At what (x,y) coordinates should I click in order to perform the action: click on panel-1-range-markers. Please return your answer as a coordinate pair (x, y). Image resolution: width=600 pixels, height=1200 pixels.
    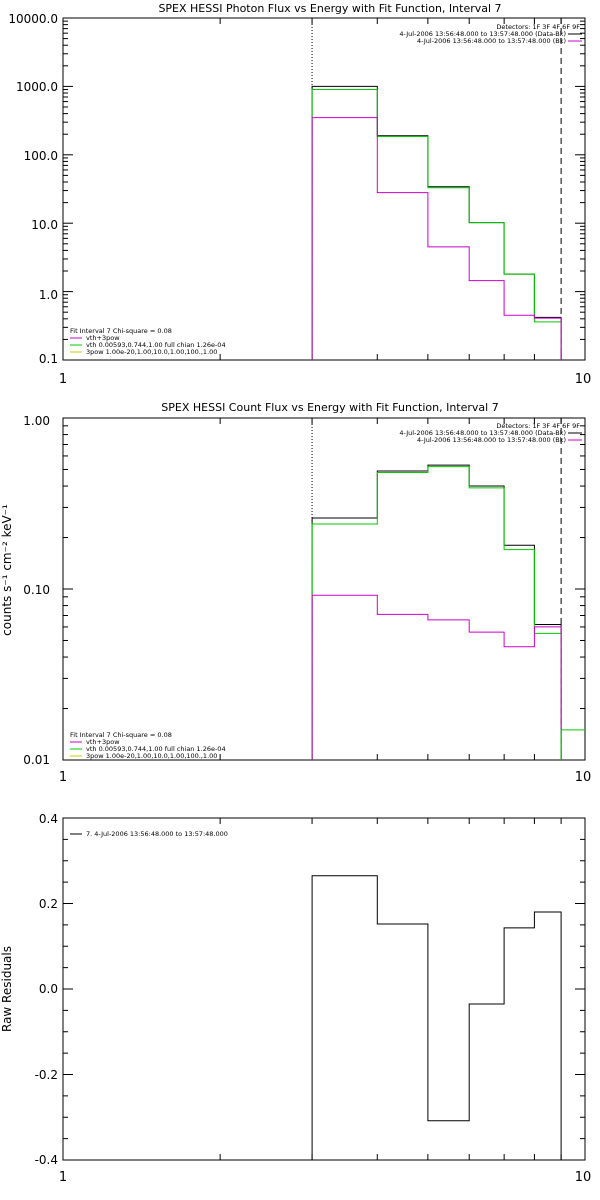
    Looking at the image, I should click on (436, 189).